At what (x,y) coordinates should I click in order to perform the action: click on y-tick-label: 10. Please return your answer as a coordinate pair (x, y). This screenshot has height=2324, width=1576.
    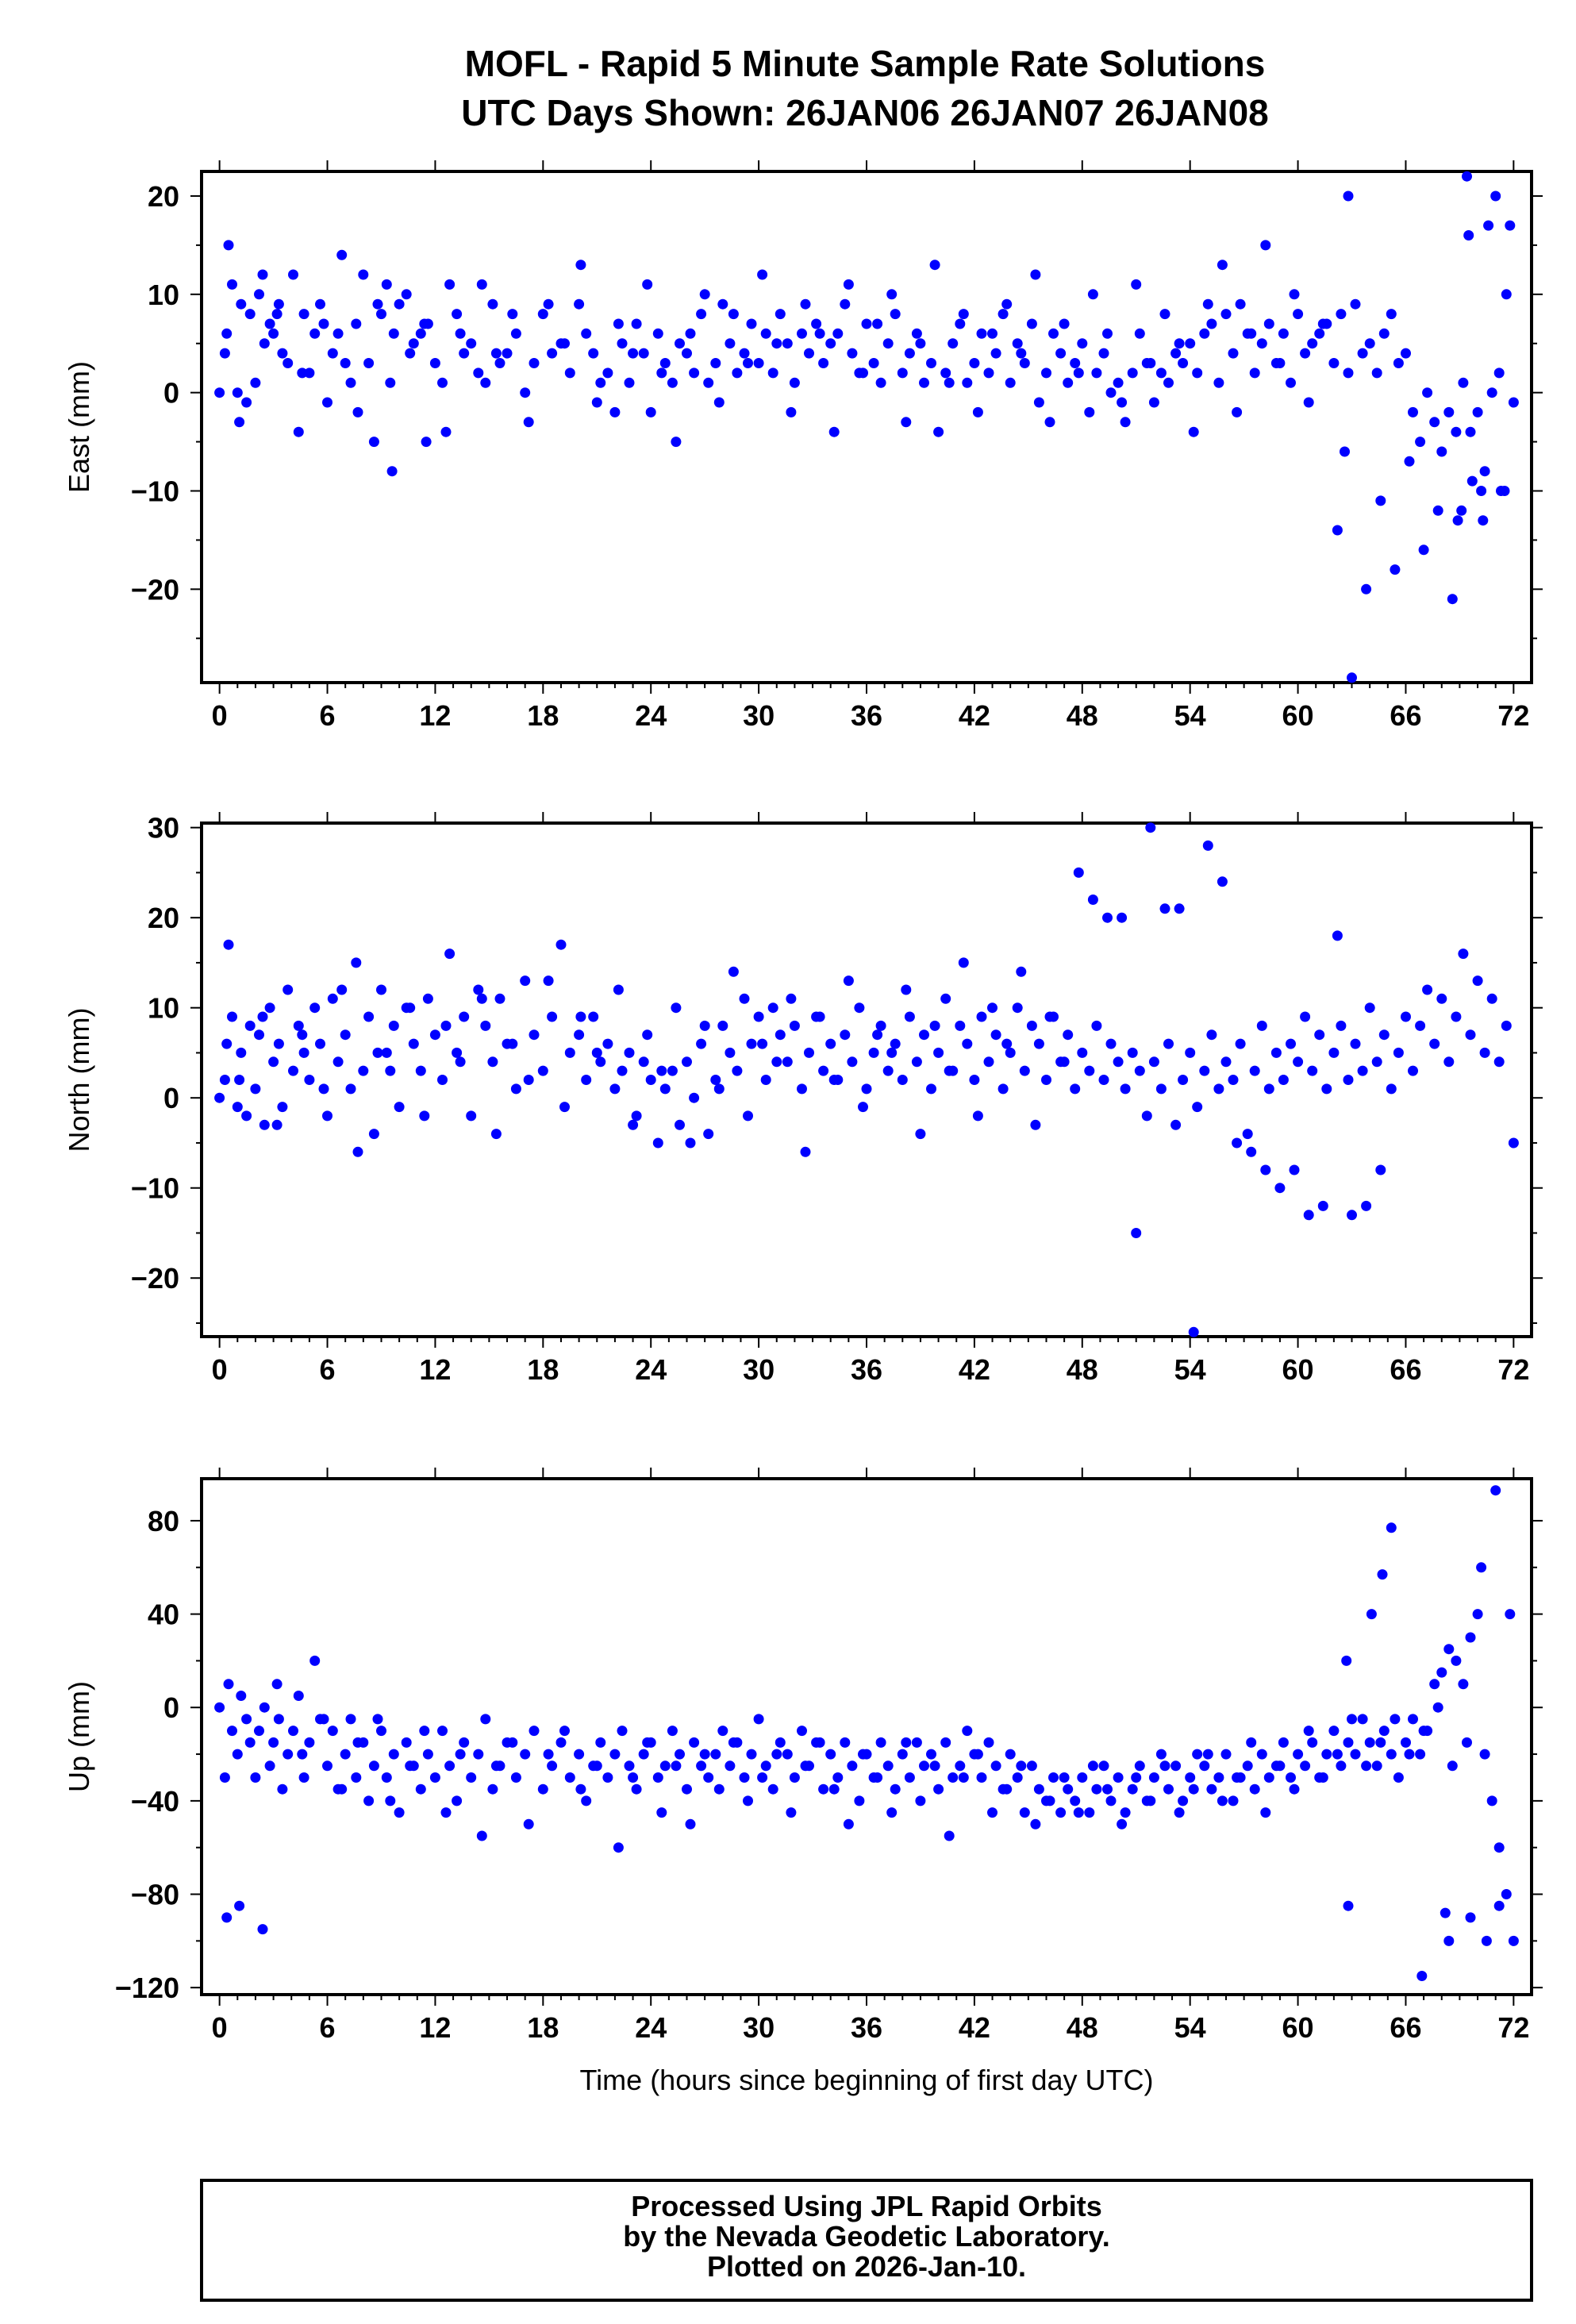
    Looking at the image, I should click on (163, 1009).